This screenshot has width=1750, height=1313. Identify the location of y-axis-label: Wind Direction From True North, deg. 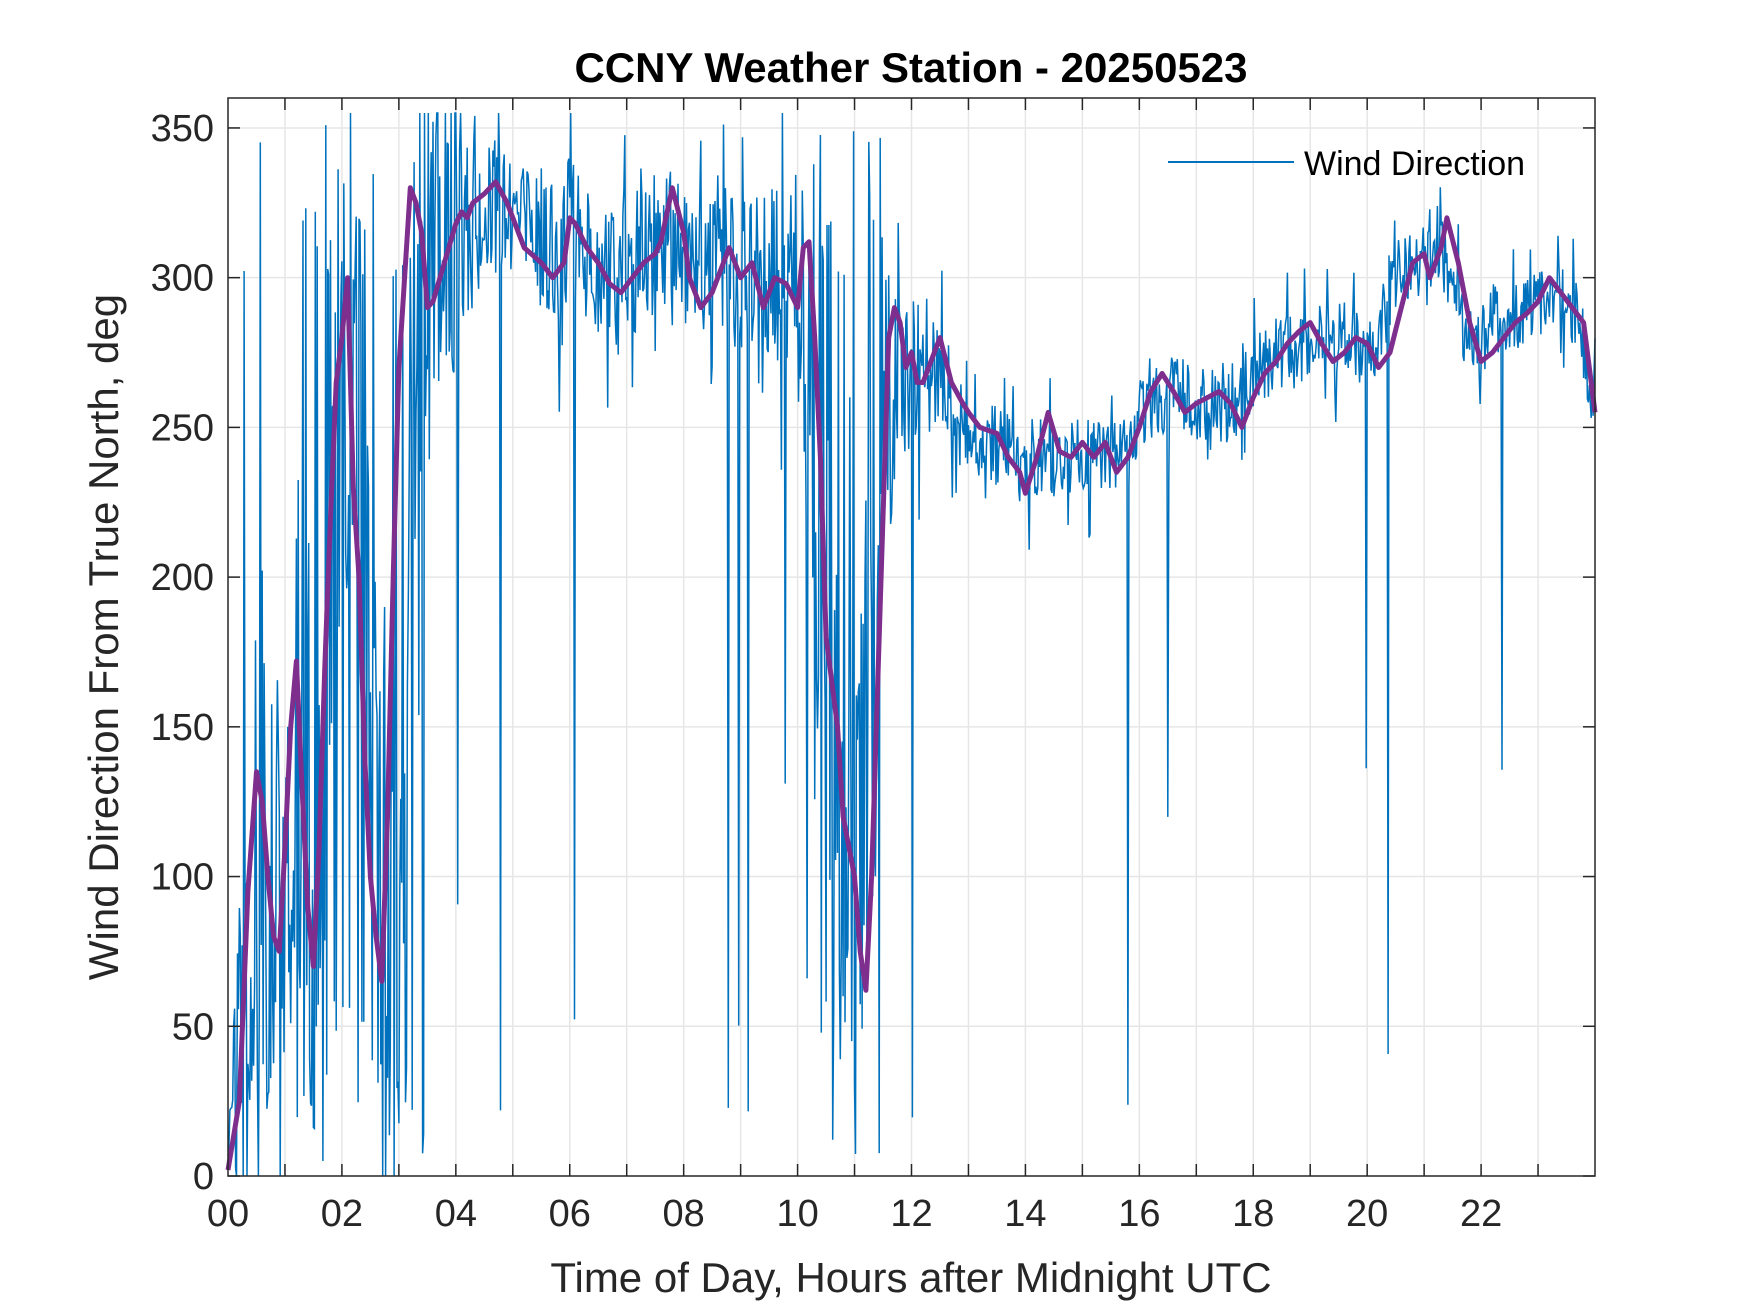
(103, 637).